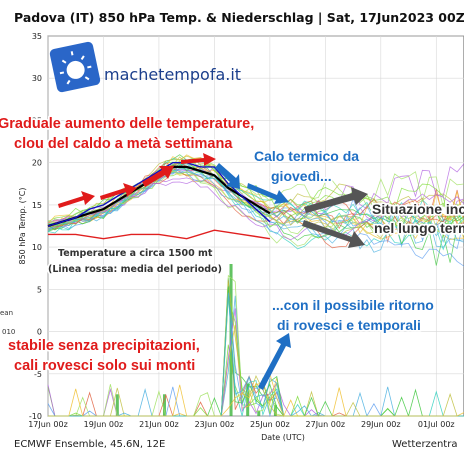 The height and width of the screenshot is (473, 464). Describe the element at coordinates (37, 120) in the screenshot. I see `y-tick-label: 25` at that location.